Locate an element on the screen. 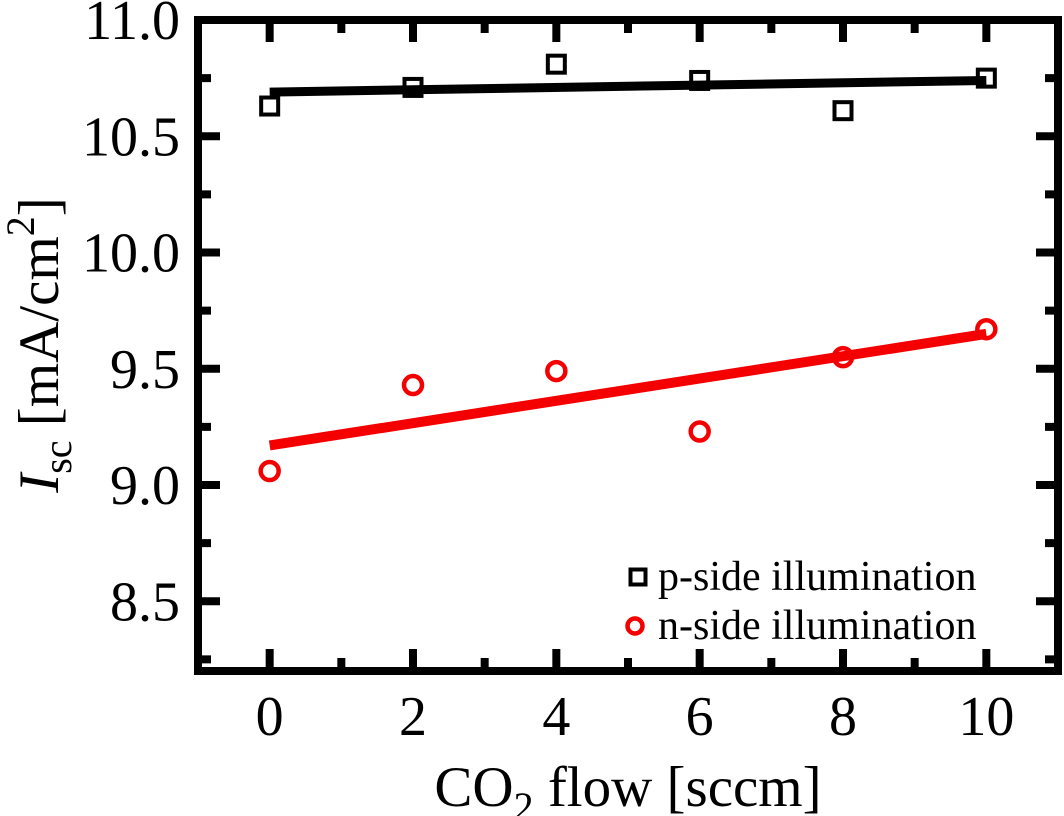 This screenshot has height=816, width=1064. y-tick-label: 9.5 is located at coordinates (145, 370).